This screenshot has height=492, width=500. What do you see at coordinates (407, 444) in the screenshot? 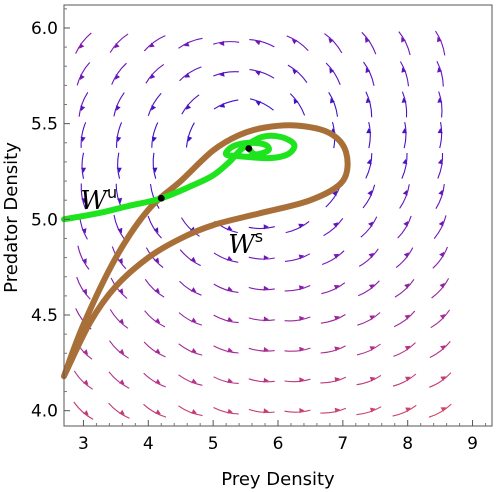
I see `x-tick-label: 8` at bounding box center [407, 444].